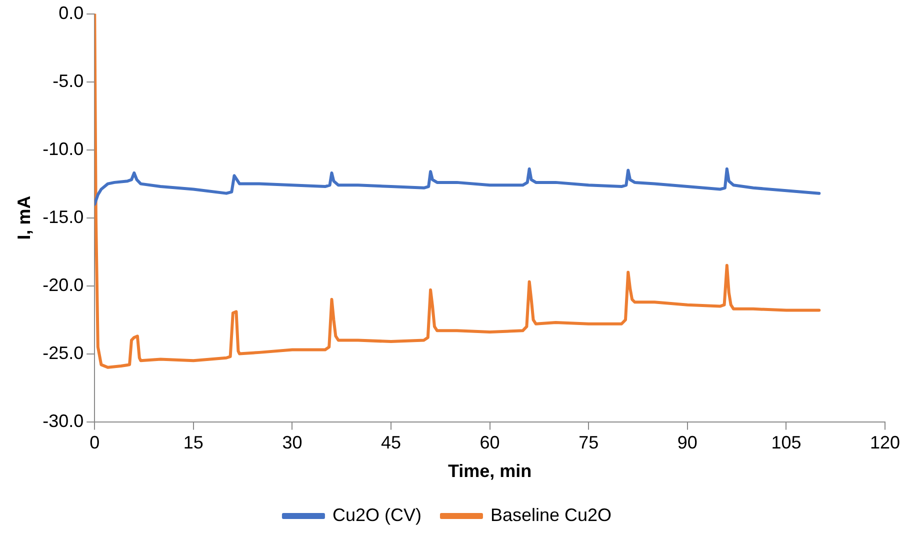 Image resolution: width=905 pixels, height=540 pixels. I want to click on x-tick-label: 15, so click(193, 442).